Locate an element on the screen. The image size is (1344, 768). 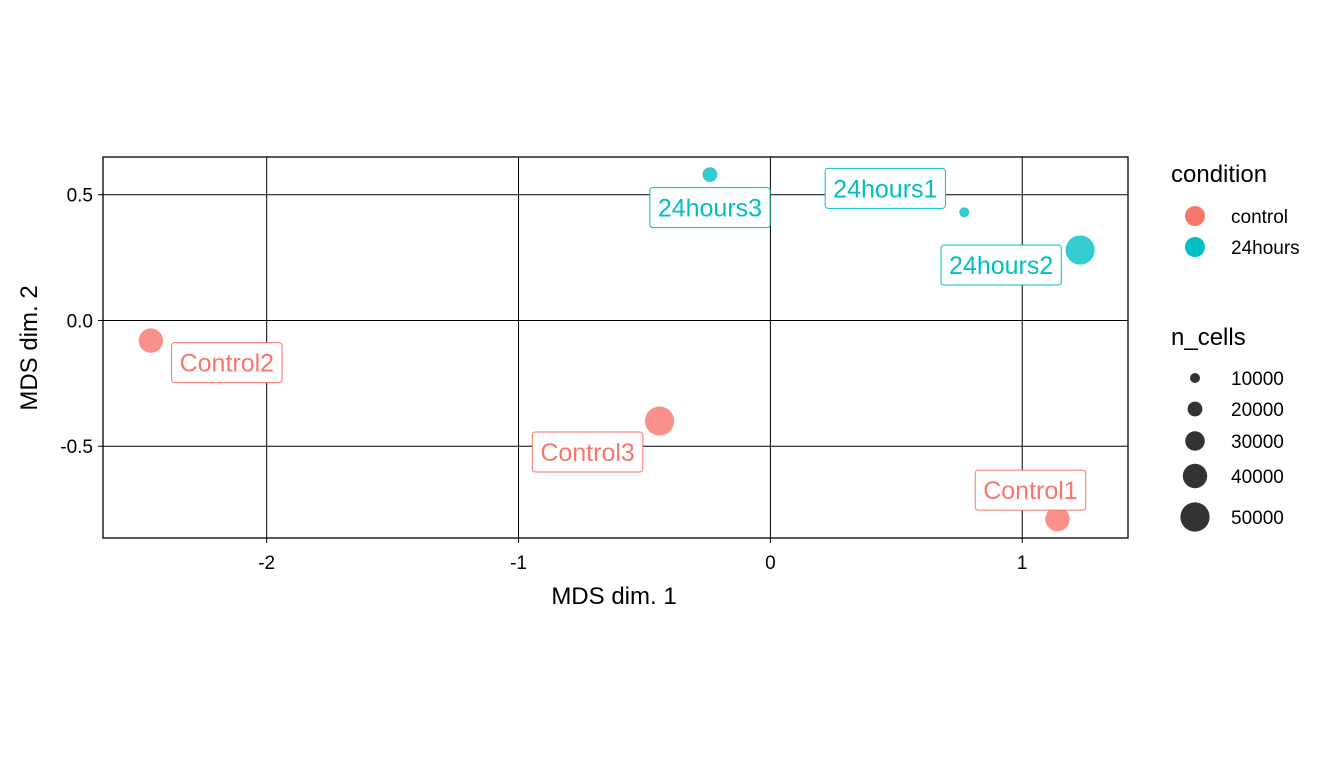
legend-key-24hours is located at coordinates (1195, 247).